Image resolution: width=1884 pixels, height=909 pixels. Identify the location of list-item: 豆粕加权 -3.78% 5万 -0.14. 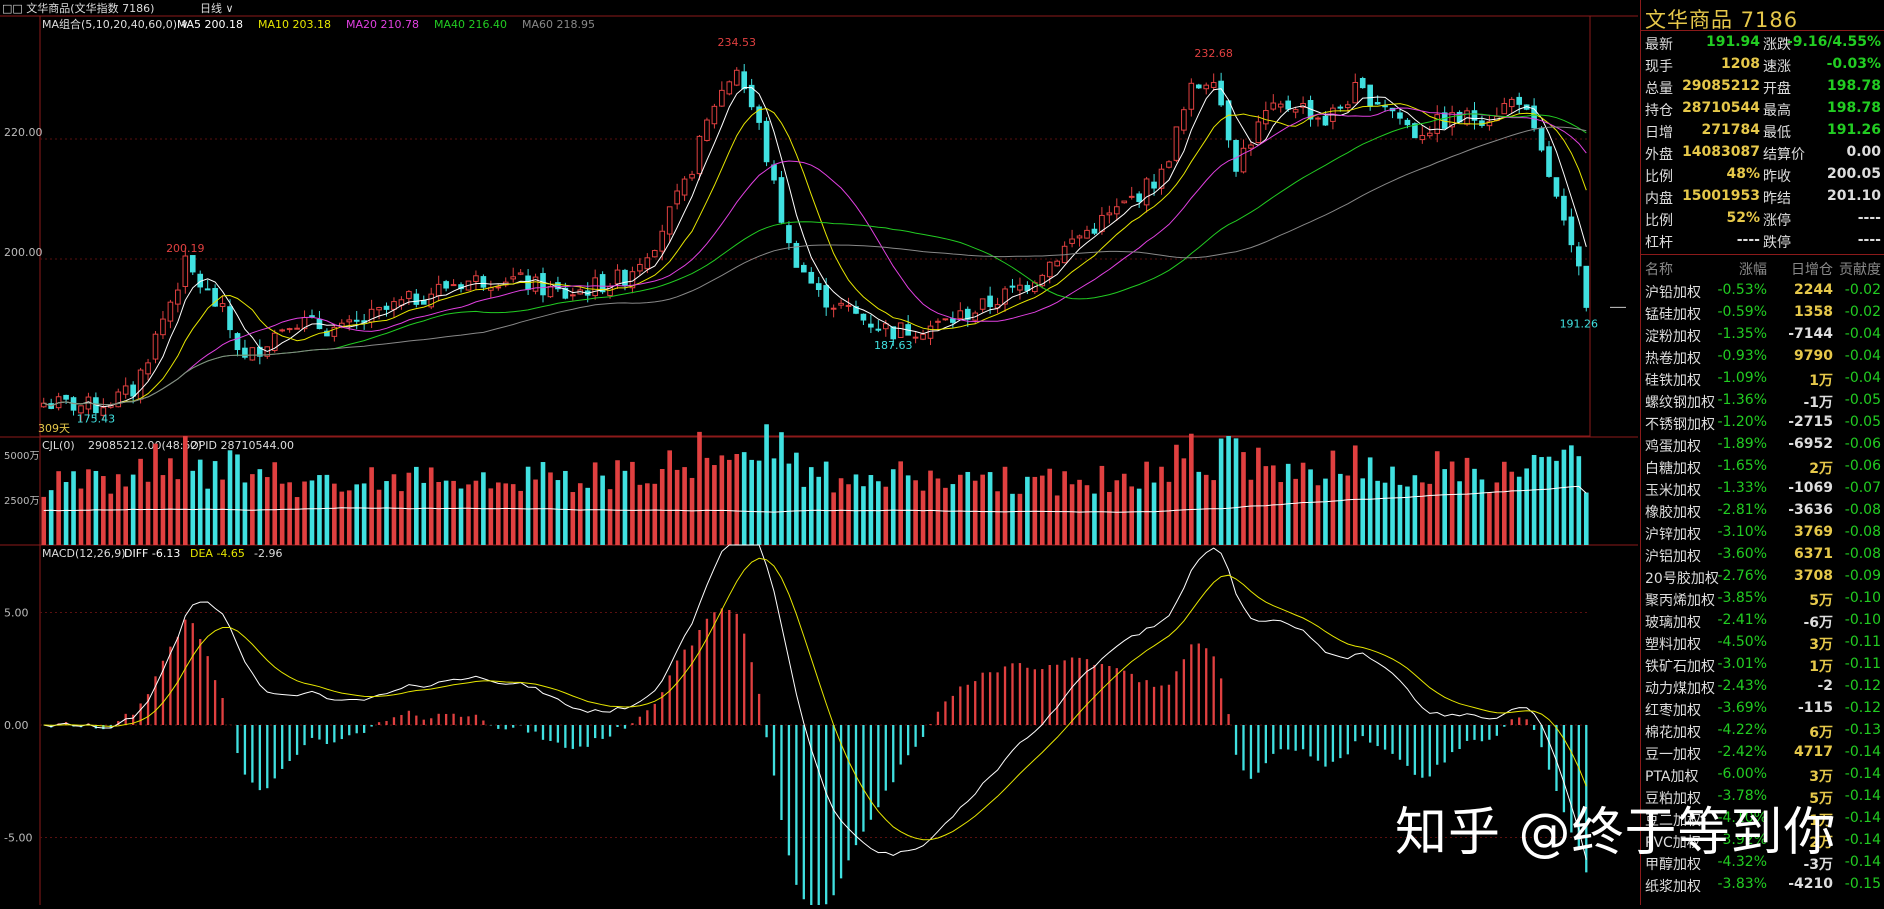
(1762, 797).